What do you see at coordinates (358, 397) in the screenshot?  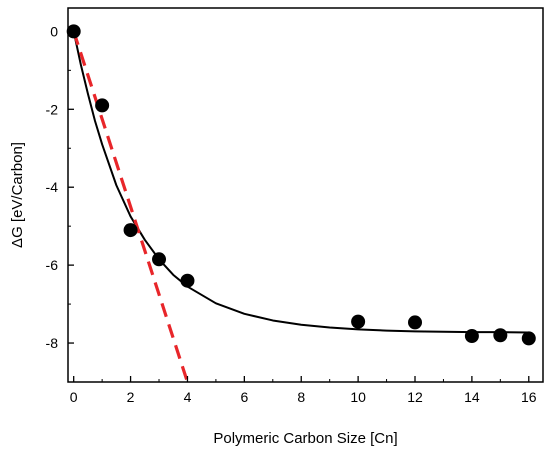 I see `x-tick-label: 10` at bounding box center [358, 397].